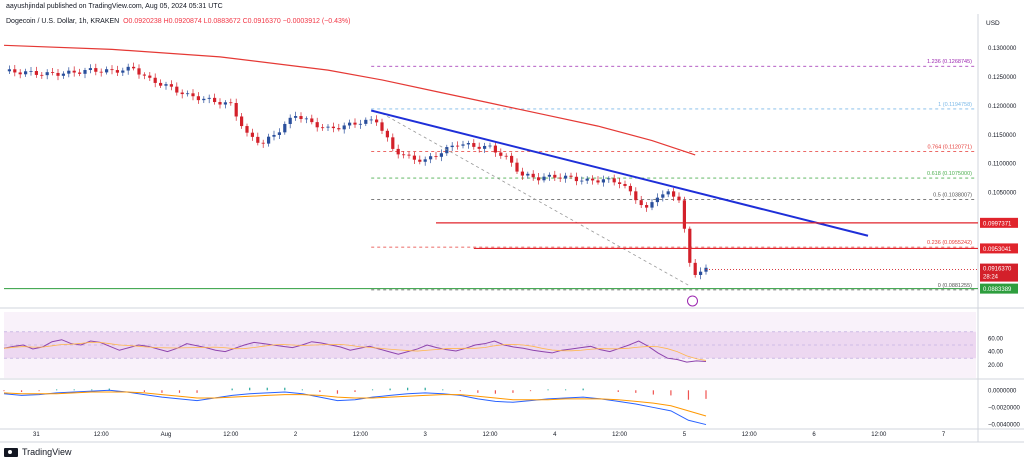 This screenshot has height=461, width=1024. I want to click on fib-level-label: 0.236 (0.0955242), so click(949, 243).